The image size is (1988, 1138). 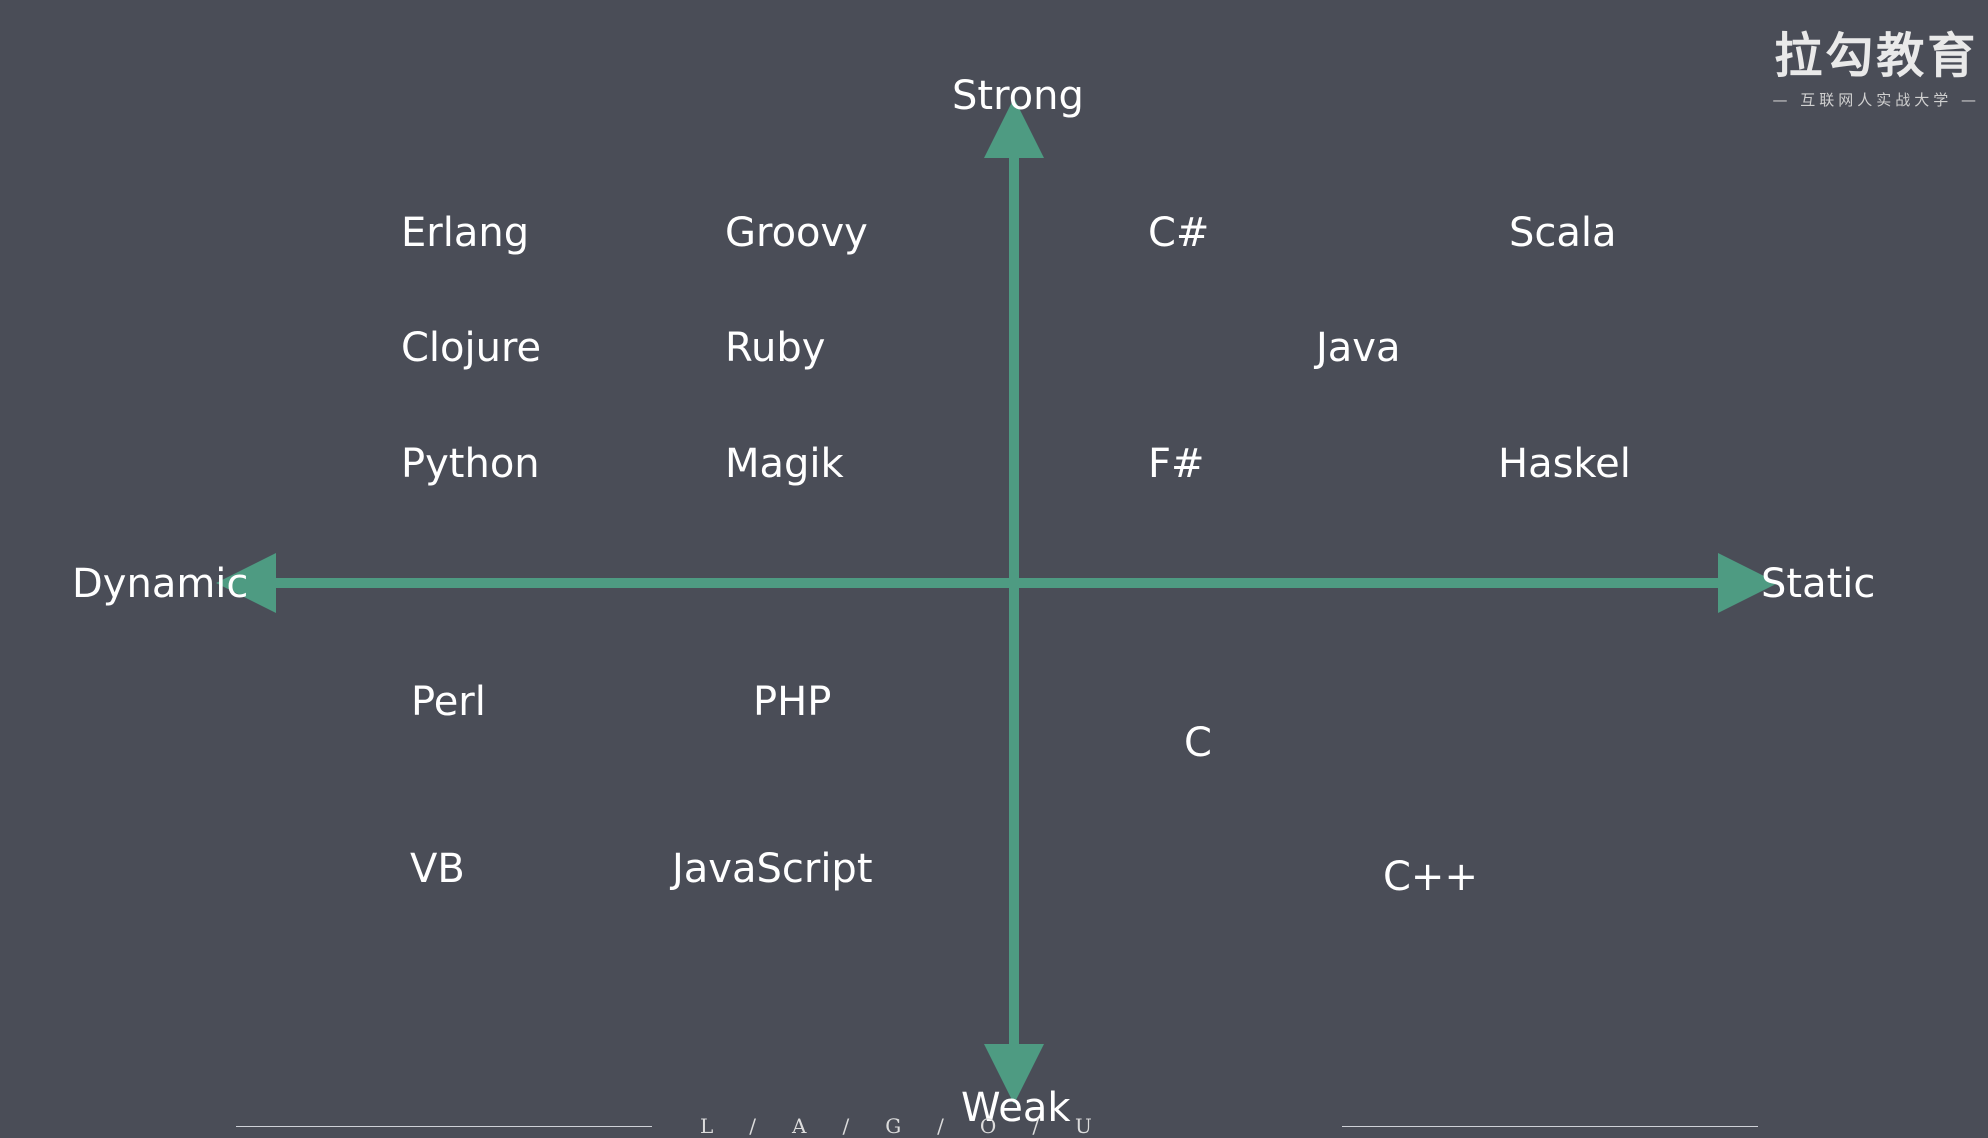 What do you see at coordinates (1430, 877) in the screenshot?
I see `language-cpp: C++` at bounding box center [1430, 877].